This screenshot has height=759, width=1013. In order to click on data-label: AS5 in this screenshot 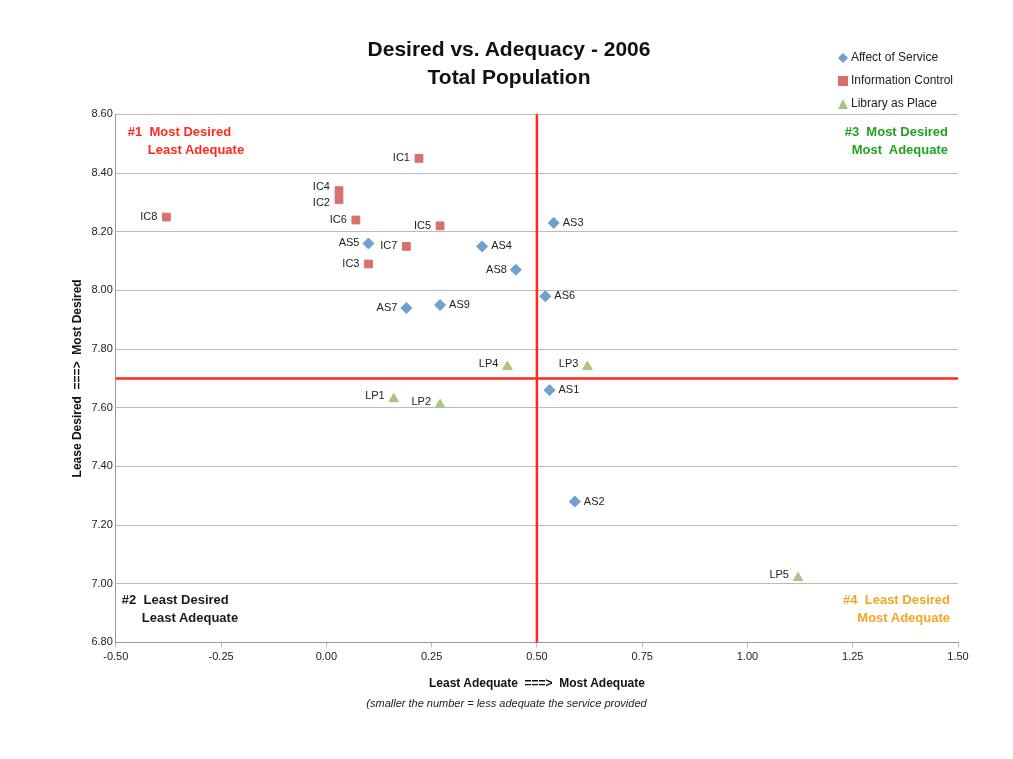, I will do `click(349, 242)`.